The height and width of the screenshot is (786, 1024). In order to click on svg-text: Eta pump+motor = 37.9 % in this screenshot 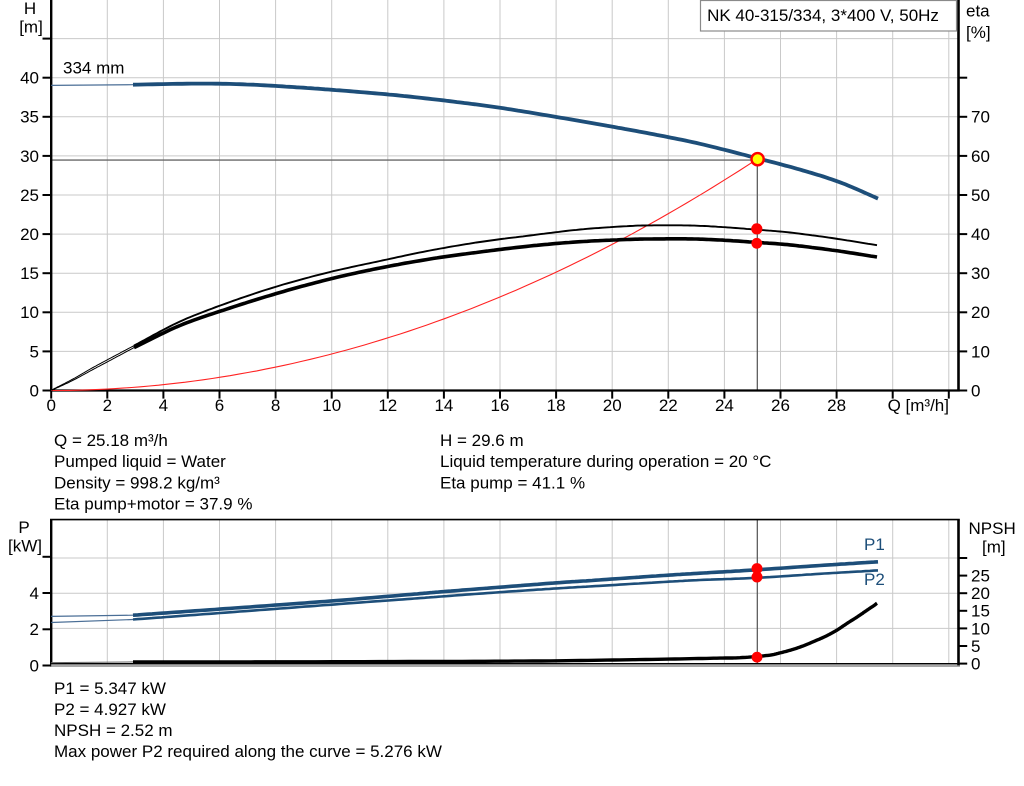, I will do `click(153, 503)`.